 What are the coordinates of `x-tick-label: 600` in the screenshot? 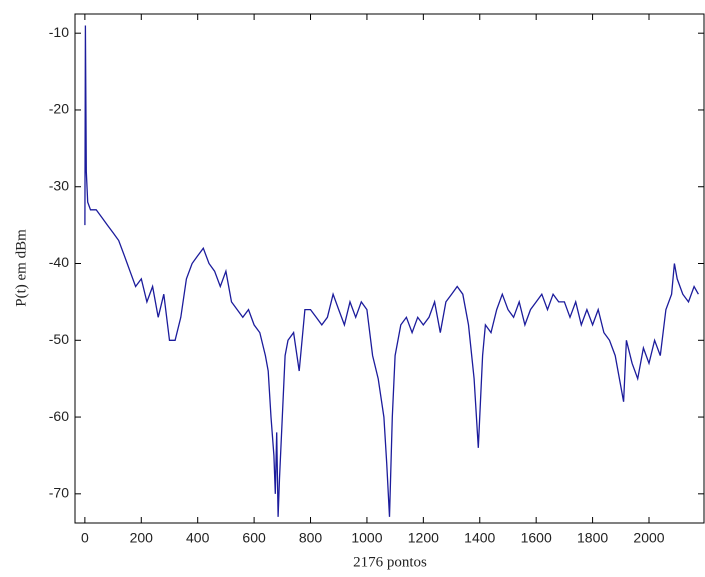 It's located at (254, 538).